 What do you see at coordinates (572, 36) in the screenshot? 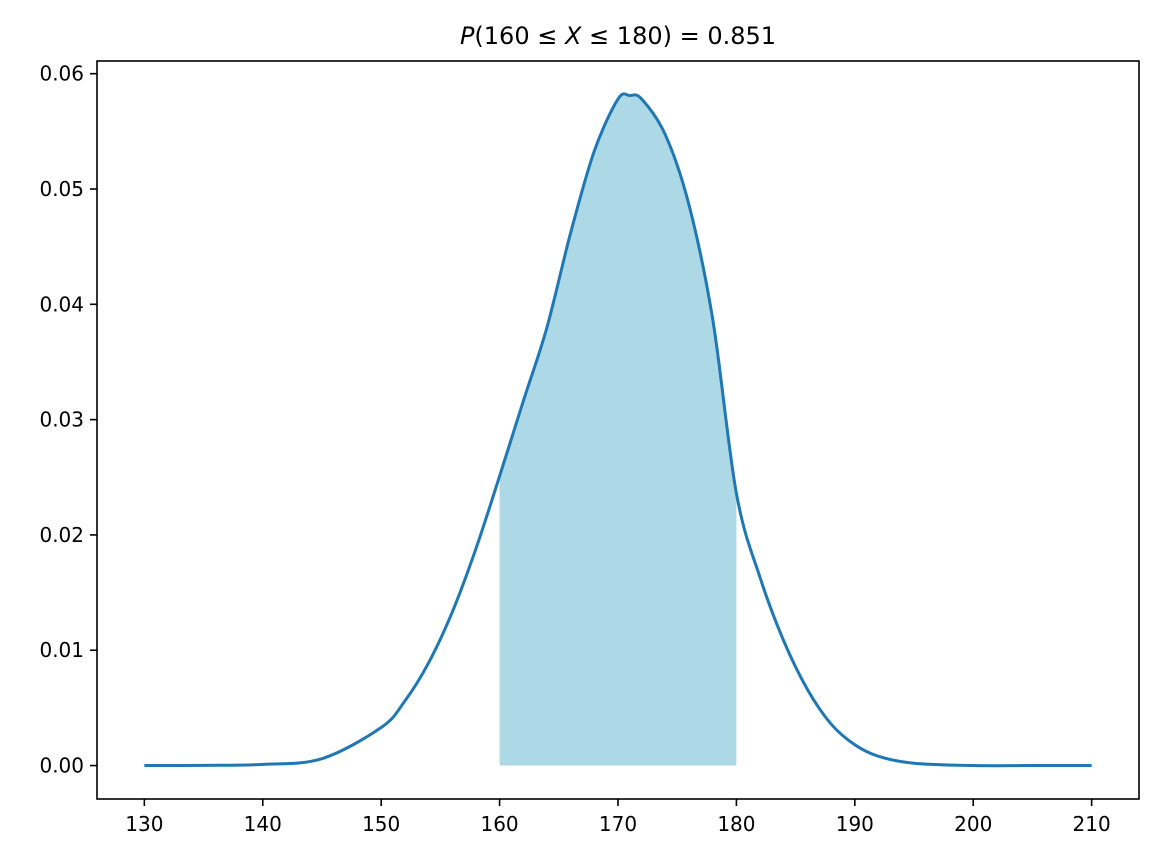
I see `title-var: X` at bounding box center [572, 36].